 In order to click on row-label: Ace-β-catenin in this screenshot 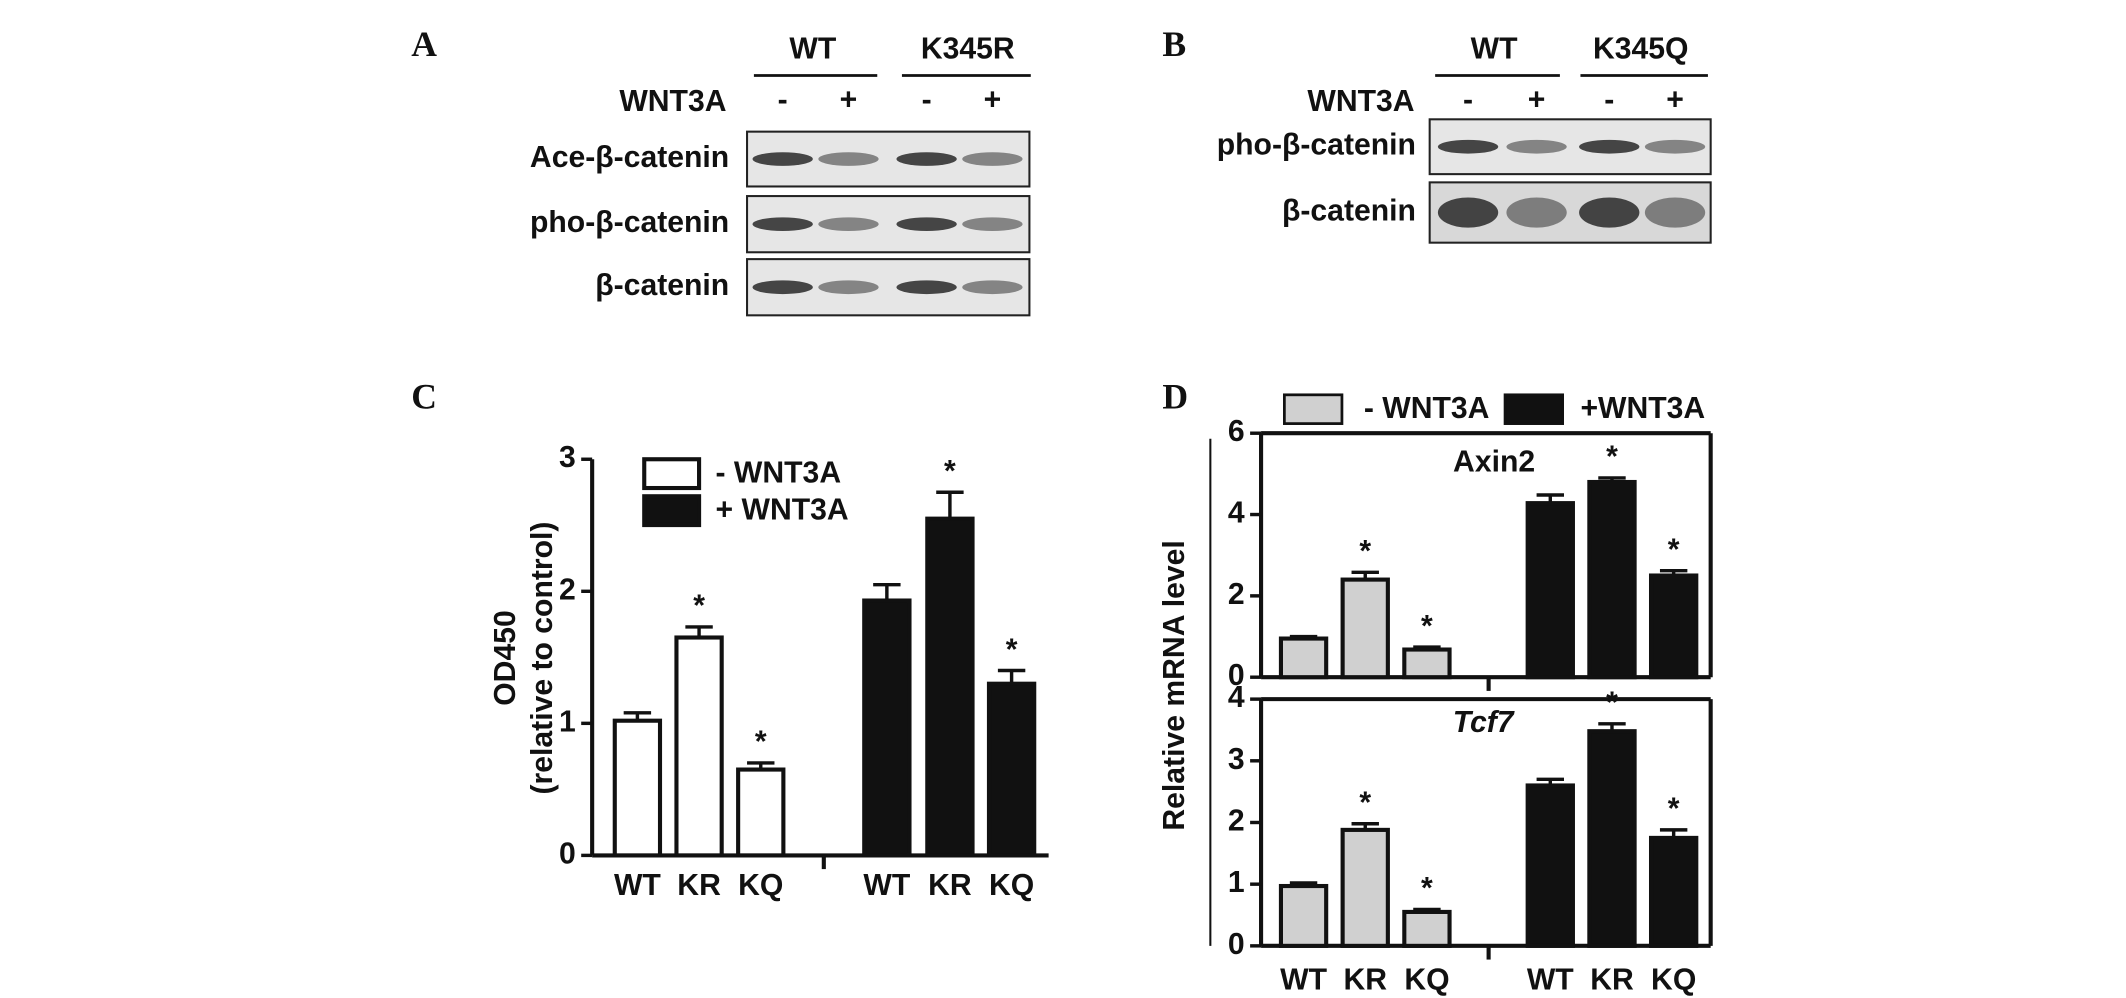, I will do `click(629, 157)`.